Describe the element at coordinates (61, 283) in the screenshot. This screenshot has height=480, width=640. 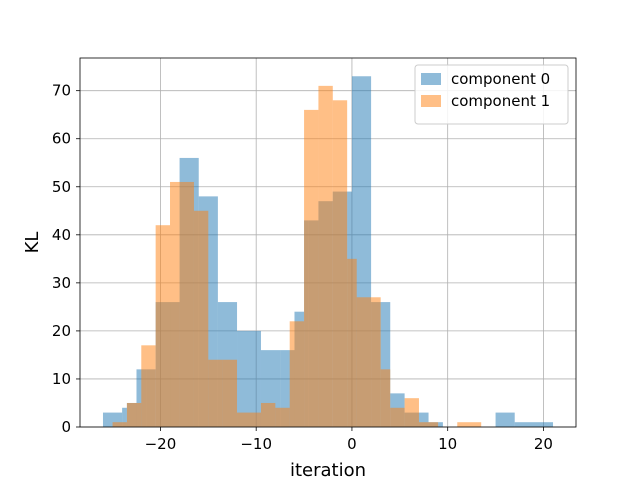
I see `y-tick-label: 30` at that location.